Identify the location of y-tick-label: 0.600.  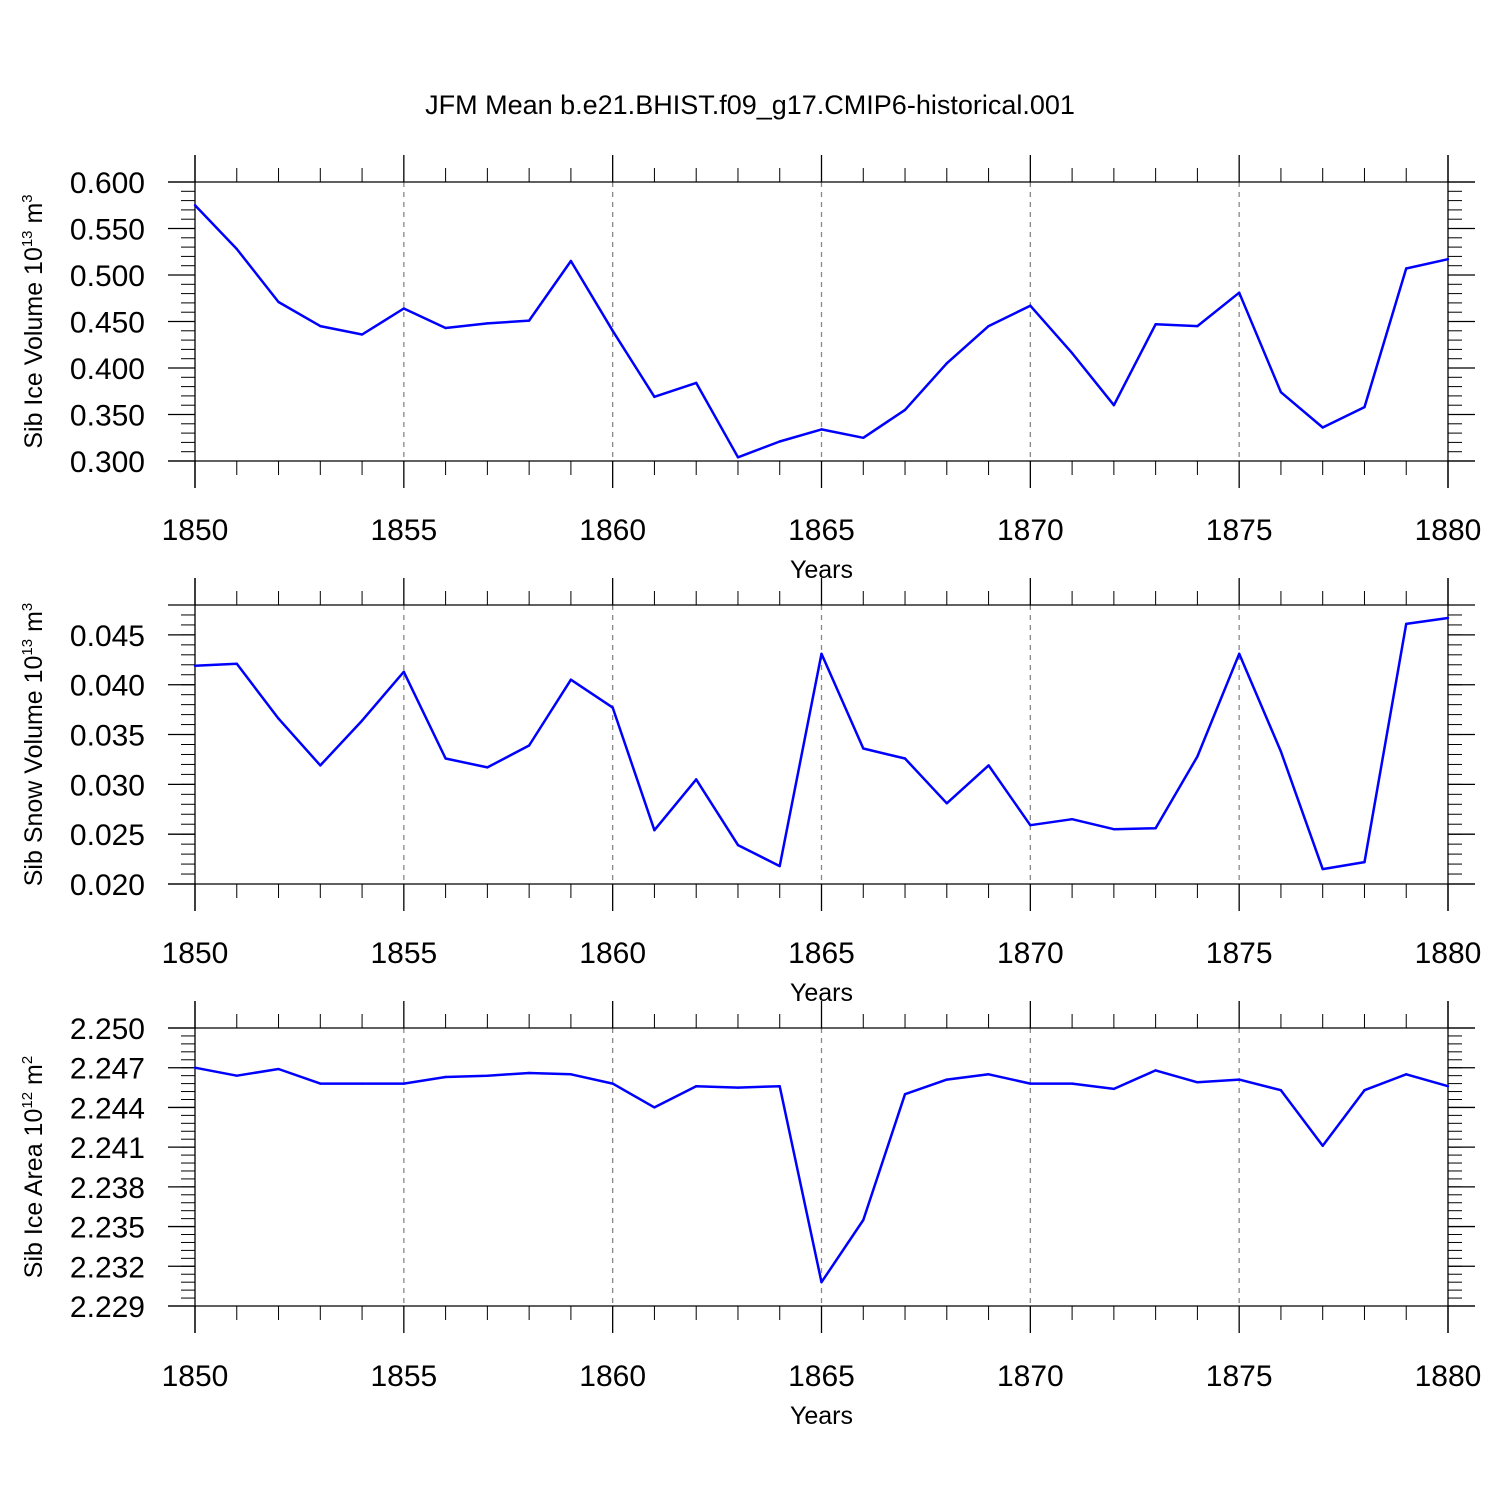
(107, 183).